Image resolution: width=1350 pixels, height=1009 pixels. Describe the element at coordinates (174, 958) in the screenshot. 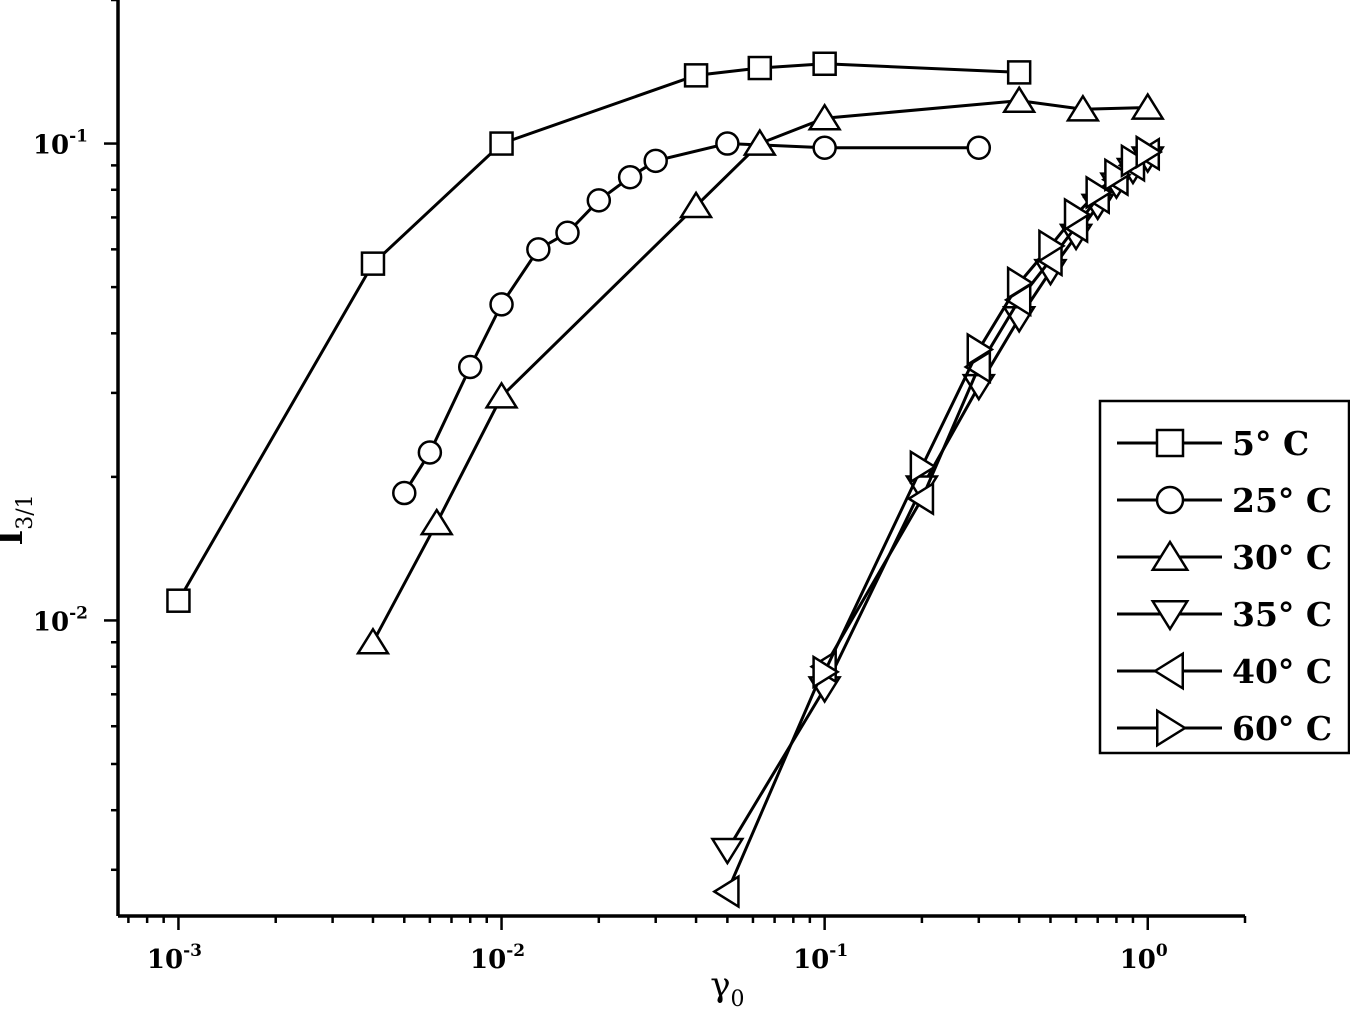

I see `x-tick-label: 10⁻³` at that location.